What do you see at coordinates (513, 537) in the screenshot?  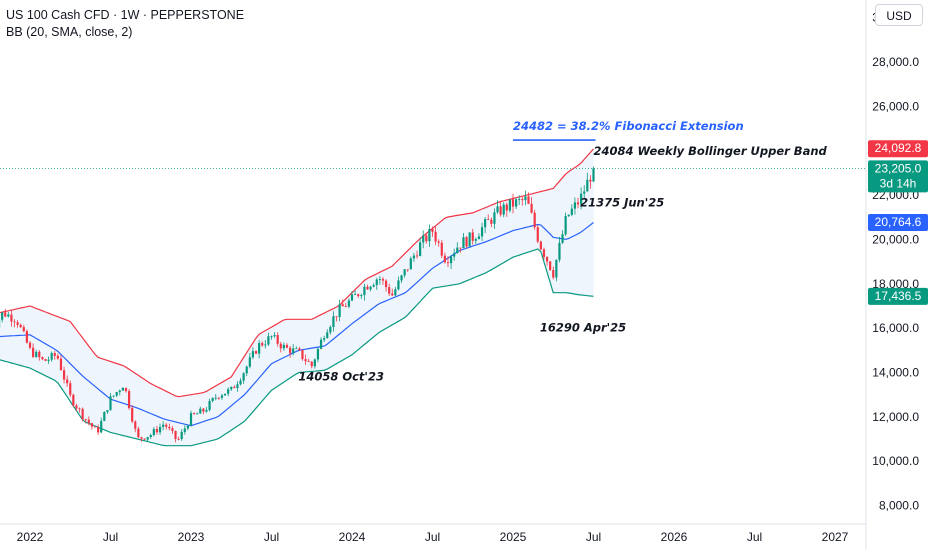 I see `x-tick-label: 2025` at bounding box center [513, 537].